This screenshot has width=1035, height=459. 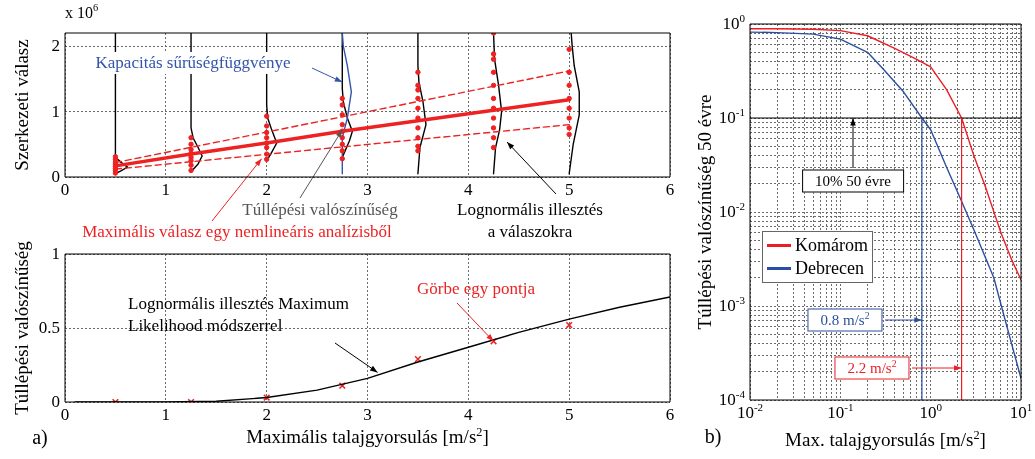 I want to click on annotation: Görbe egy pontja, so click(x=476, y=288).